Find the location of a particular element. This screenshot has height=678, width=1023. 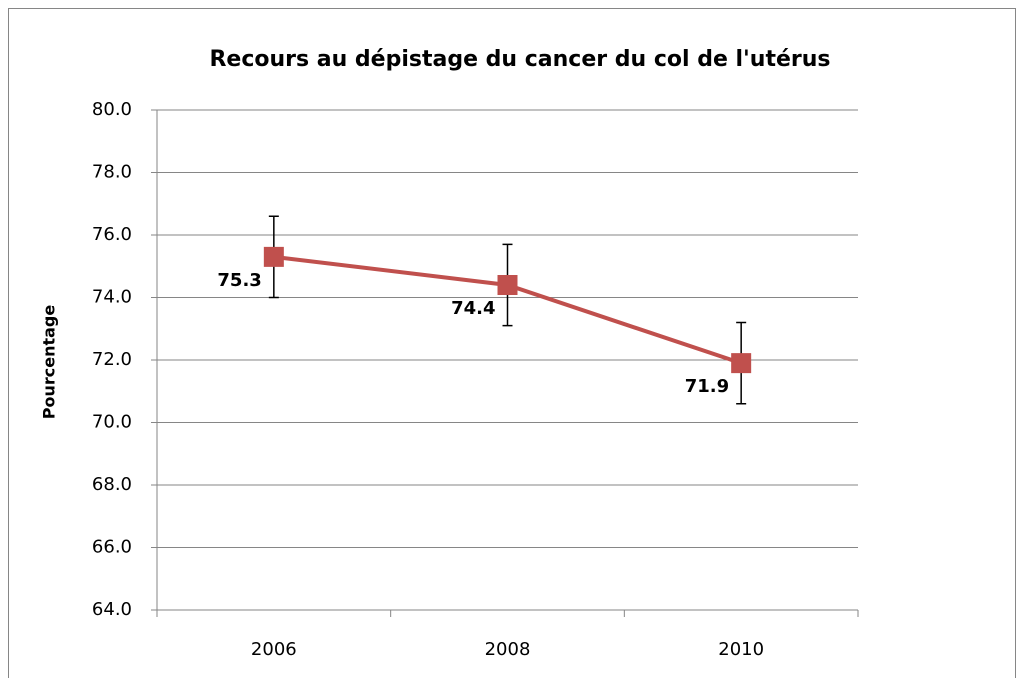

y-tick-label: 78.0 is located at coordinates (112, 172).